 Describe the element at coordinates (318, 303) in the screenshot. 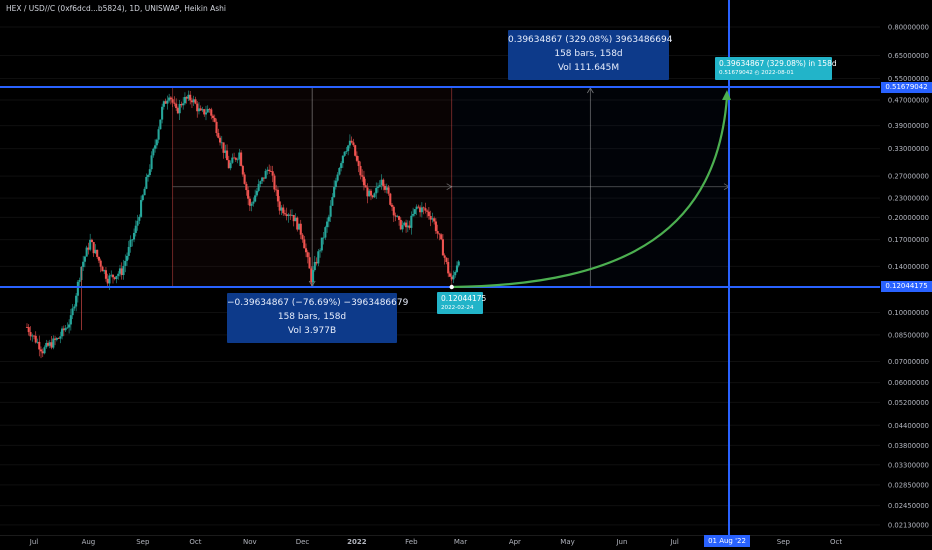

I see `measure-down-change: −0.39634867 (−76.69%) −3963486679` at that location.